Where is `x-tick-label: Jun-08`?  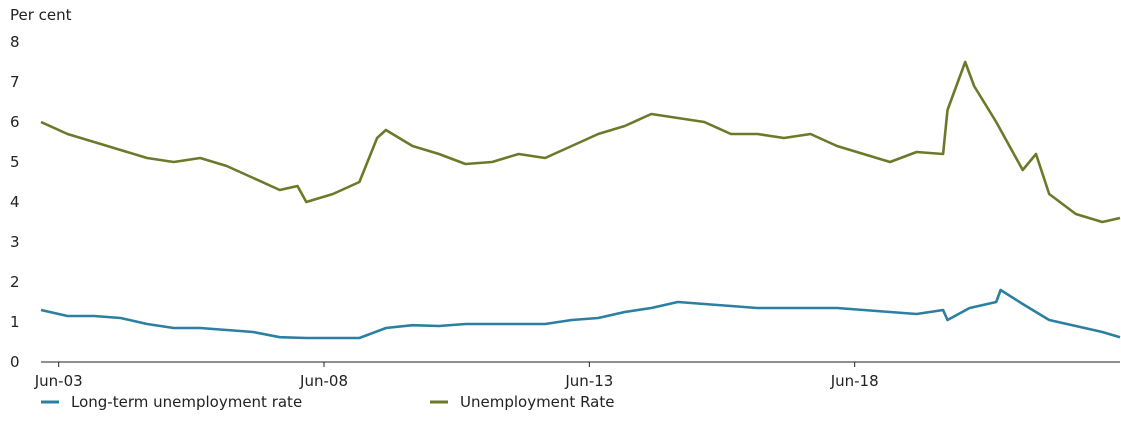
x-tick-label: Jun-08 is located at coordinates (323, 381).